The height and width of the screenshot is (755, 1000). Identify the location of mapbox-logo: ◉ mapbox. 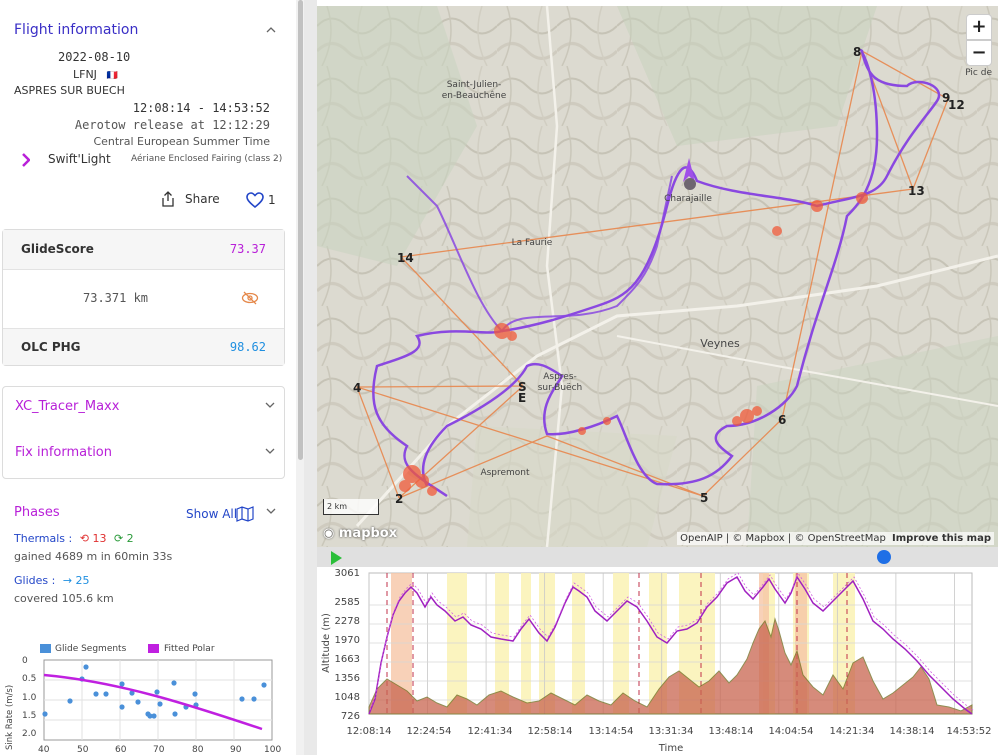
(360, 533).